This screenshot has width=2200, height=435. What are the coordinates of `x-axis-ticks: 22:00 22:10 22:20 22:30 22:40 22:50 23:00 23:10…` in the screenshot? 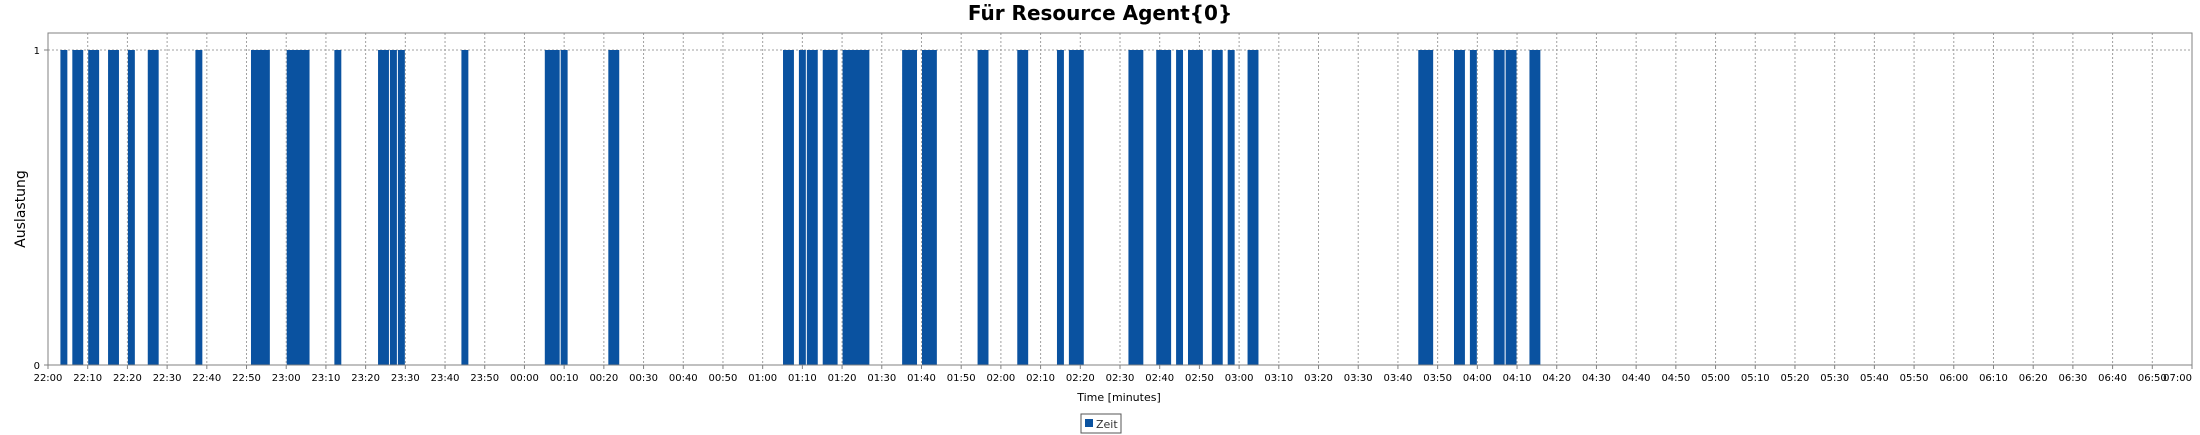 It's located at (1113, 374).